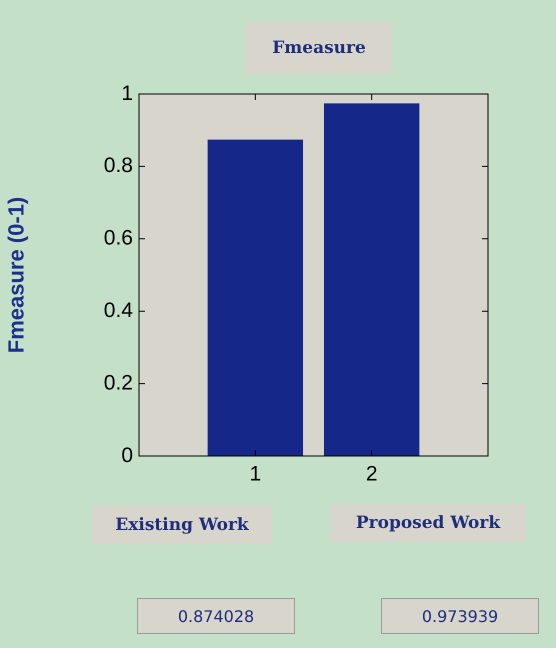 This screenshot has width=556, height=648. Describe the element at coordinates (119, 310) in the screenshot. I see `y-tick-label: 0.4` at that location.